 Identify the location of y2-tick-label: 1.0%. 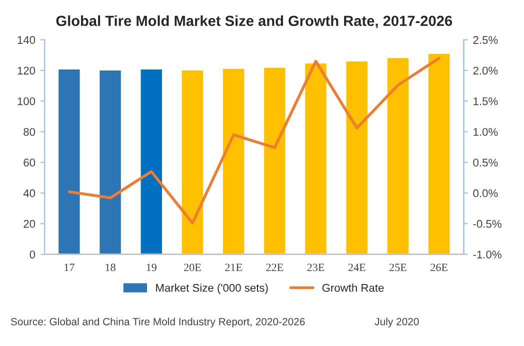
(486, 132).